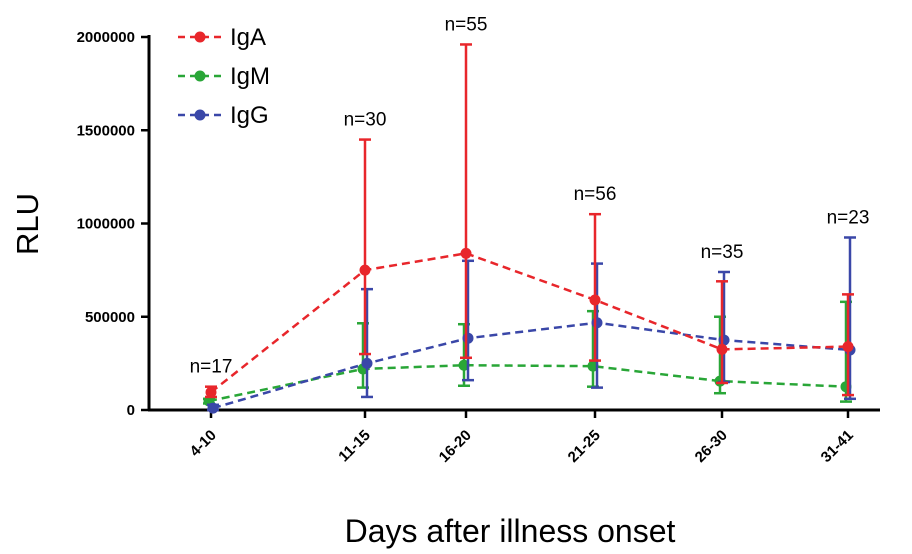  I want to click on y-tick-label: 1500000, so click(106, 130).